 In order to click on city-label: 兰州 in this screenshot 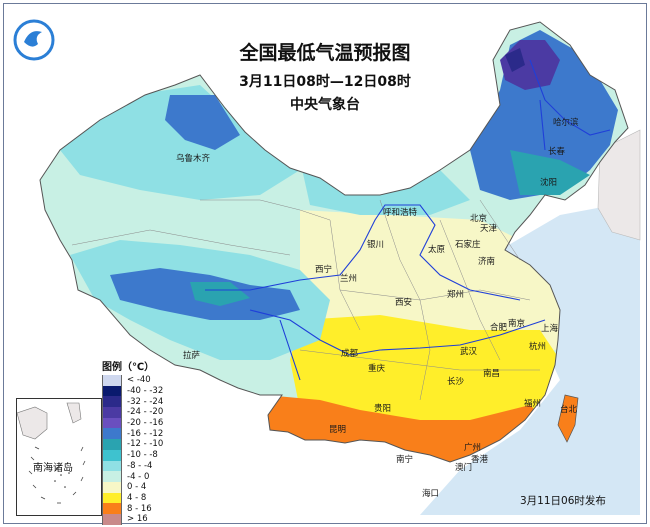, I will do `click(349, 279)`.